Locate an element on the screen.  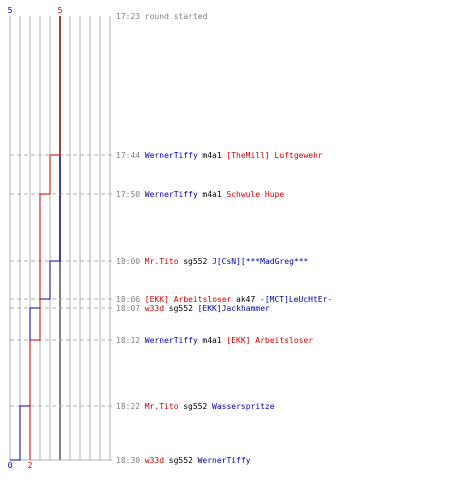
event-target: J[CsN][***MadGreg*** is located at coordinates (260, 261).